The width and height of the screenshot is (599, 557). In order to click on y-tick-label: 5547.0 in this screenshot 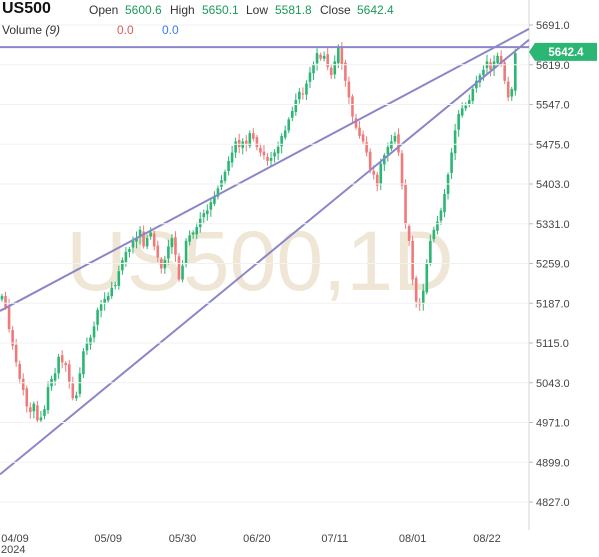, I will do `click(553, 106)`.